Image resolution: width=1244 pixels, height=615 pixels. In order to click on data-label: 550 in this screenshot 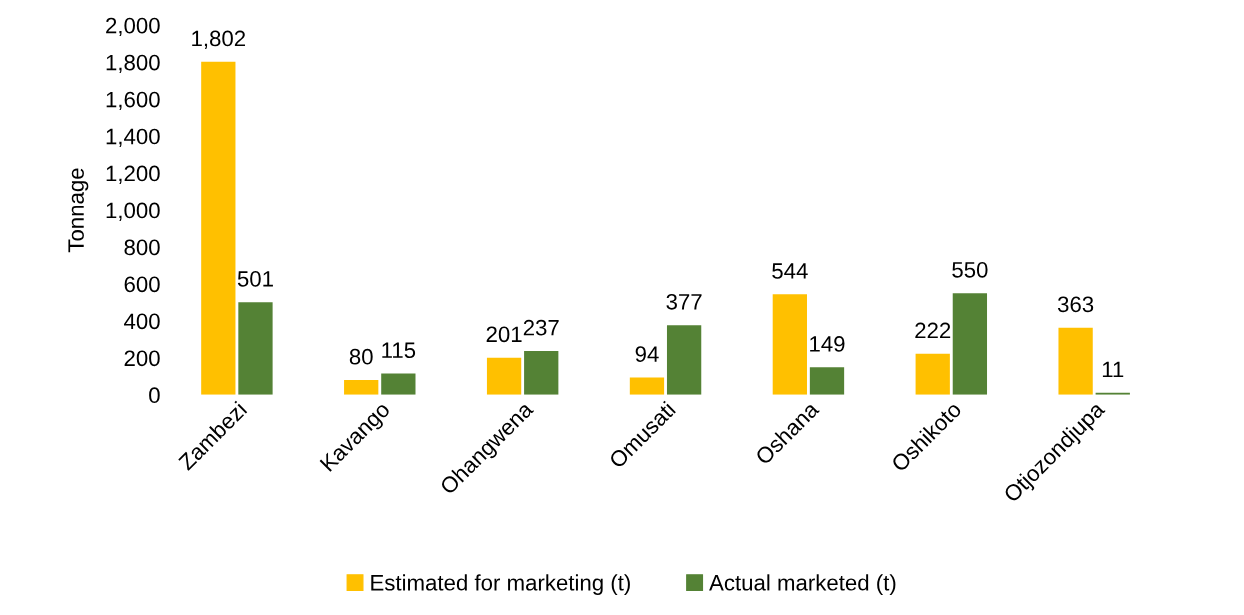, I will do `click(970, 269)`.